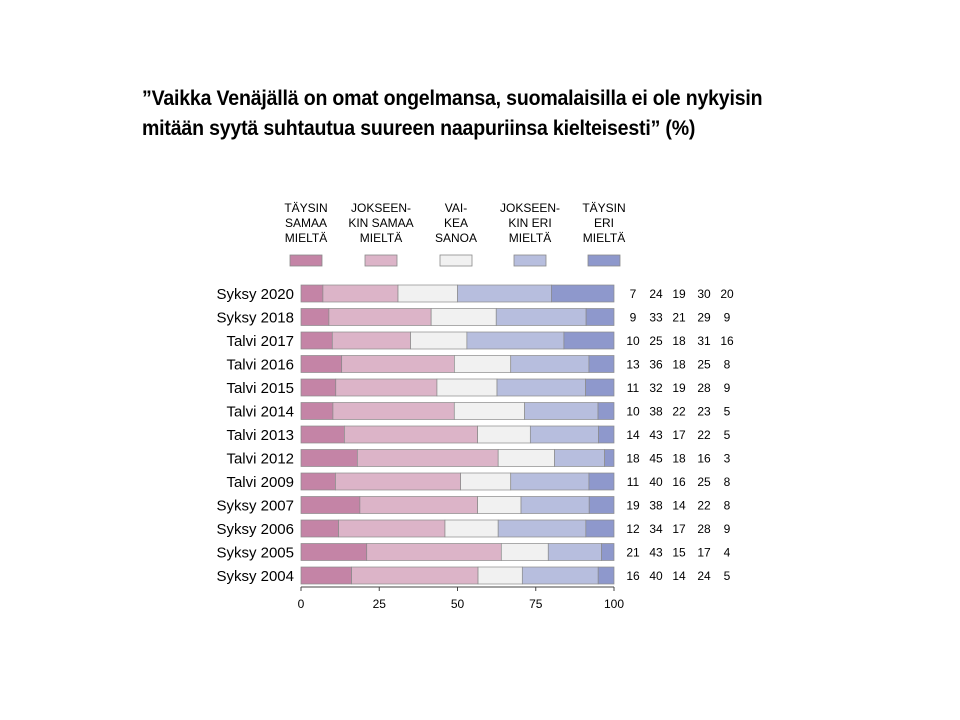 The image size is (960, 720). I want to click on row-label: Talvi 2017, so click(260, 341).